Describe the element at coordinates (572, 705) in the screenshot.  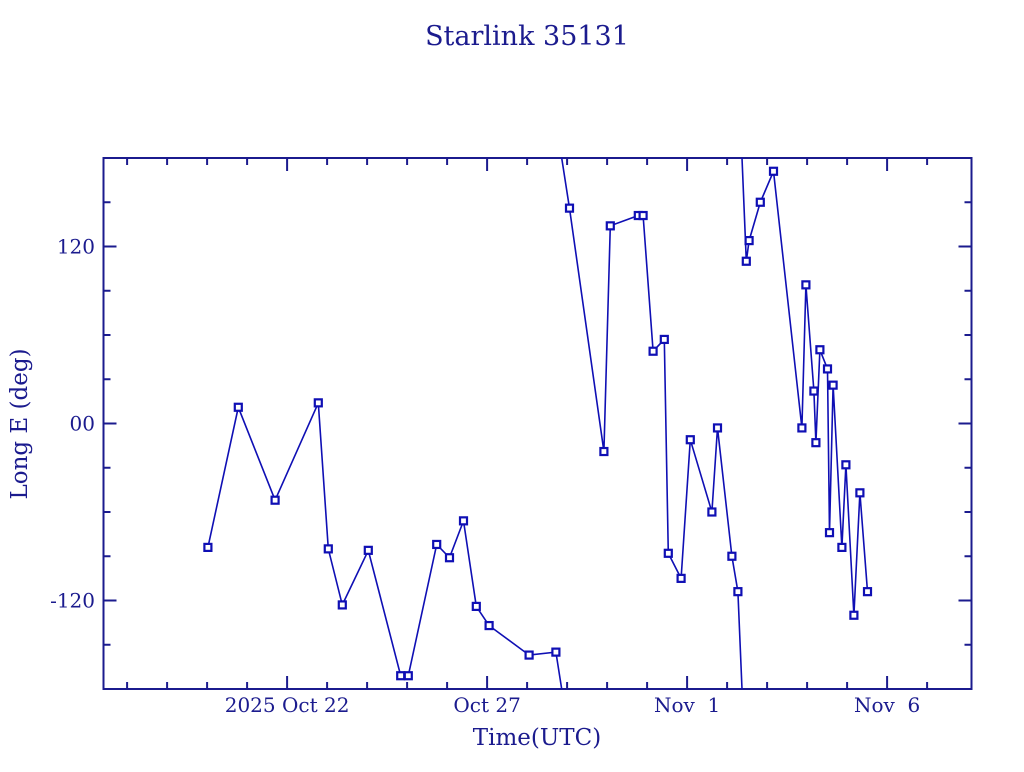
I see `x-tick-labels: 2025 Oct 22 Oct 27 Nov 1 Nov 6` at that location.